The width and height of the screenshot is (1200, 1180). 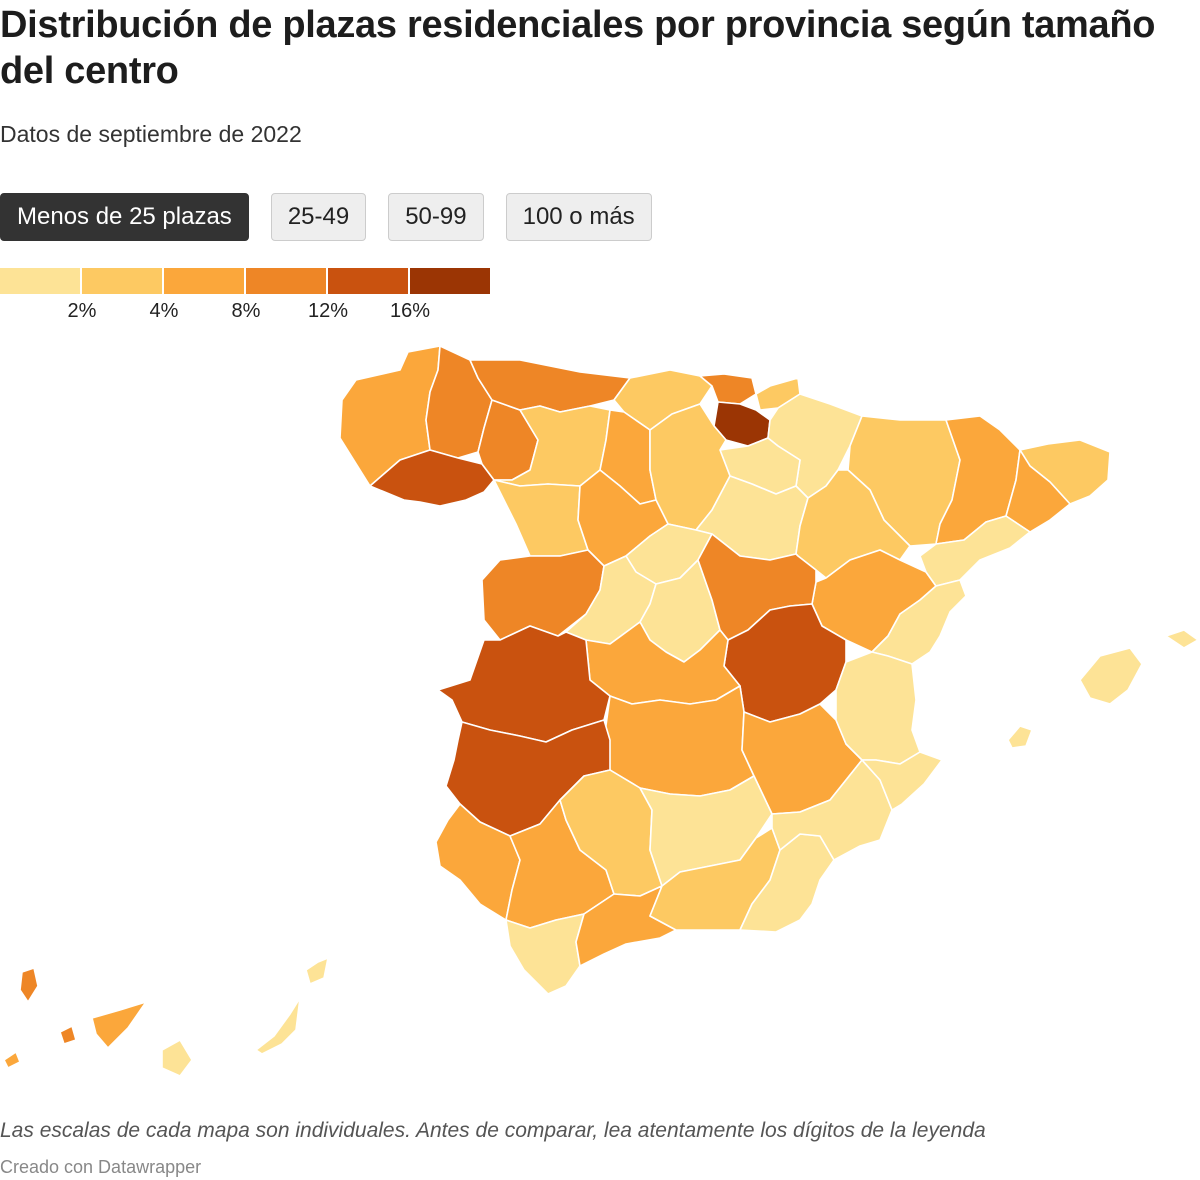 What do you see at coordinates (177, 1058) in the screenshot?
I see `province-canarias-gran-canaria` at bounding box center [177, 1058].